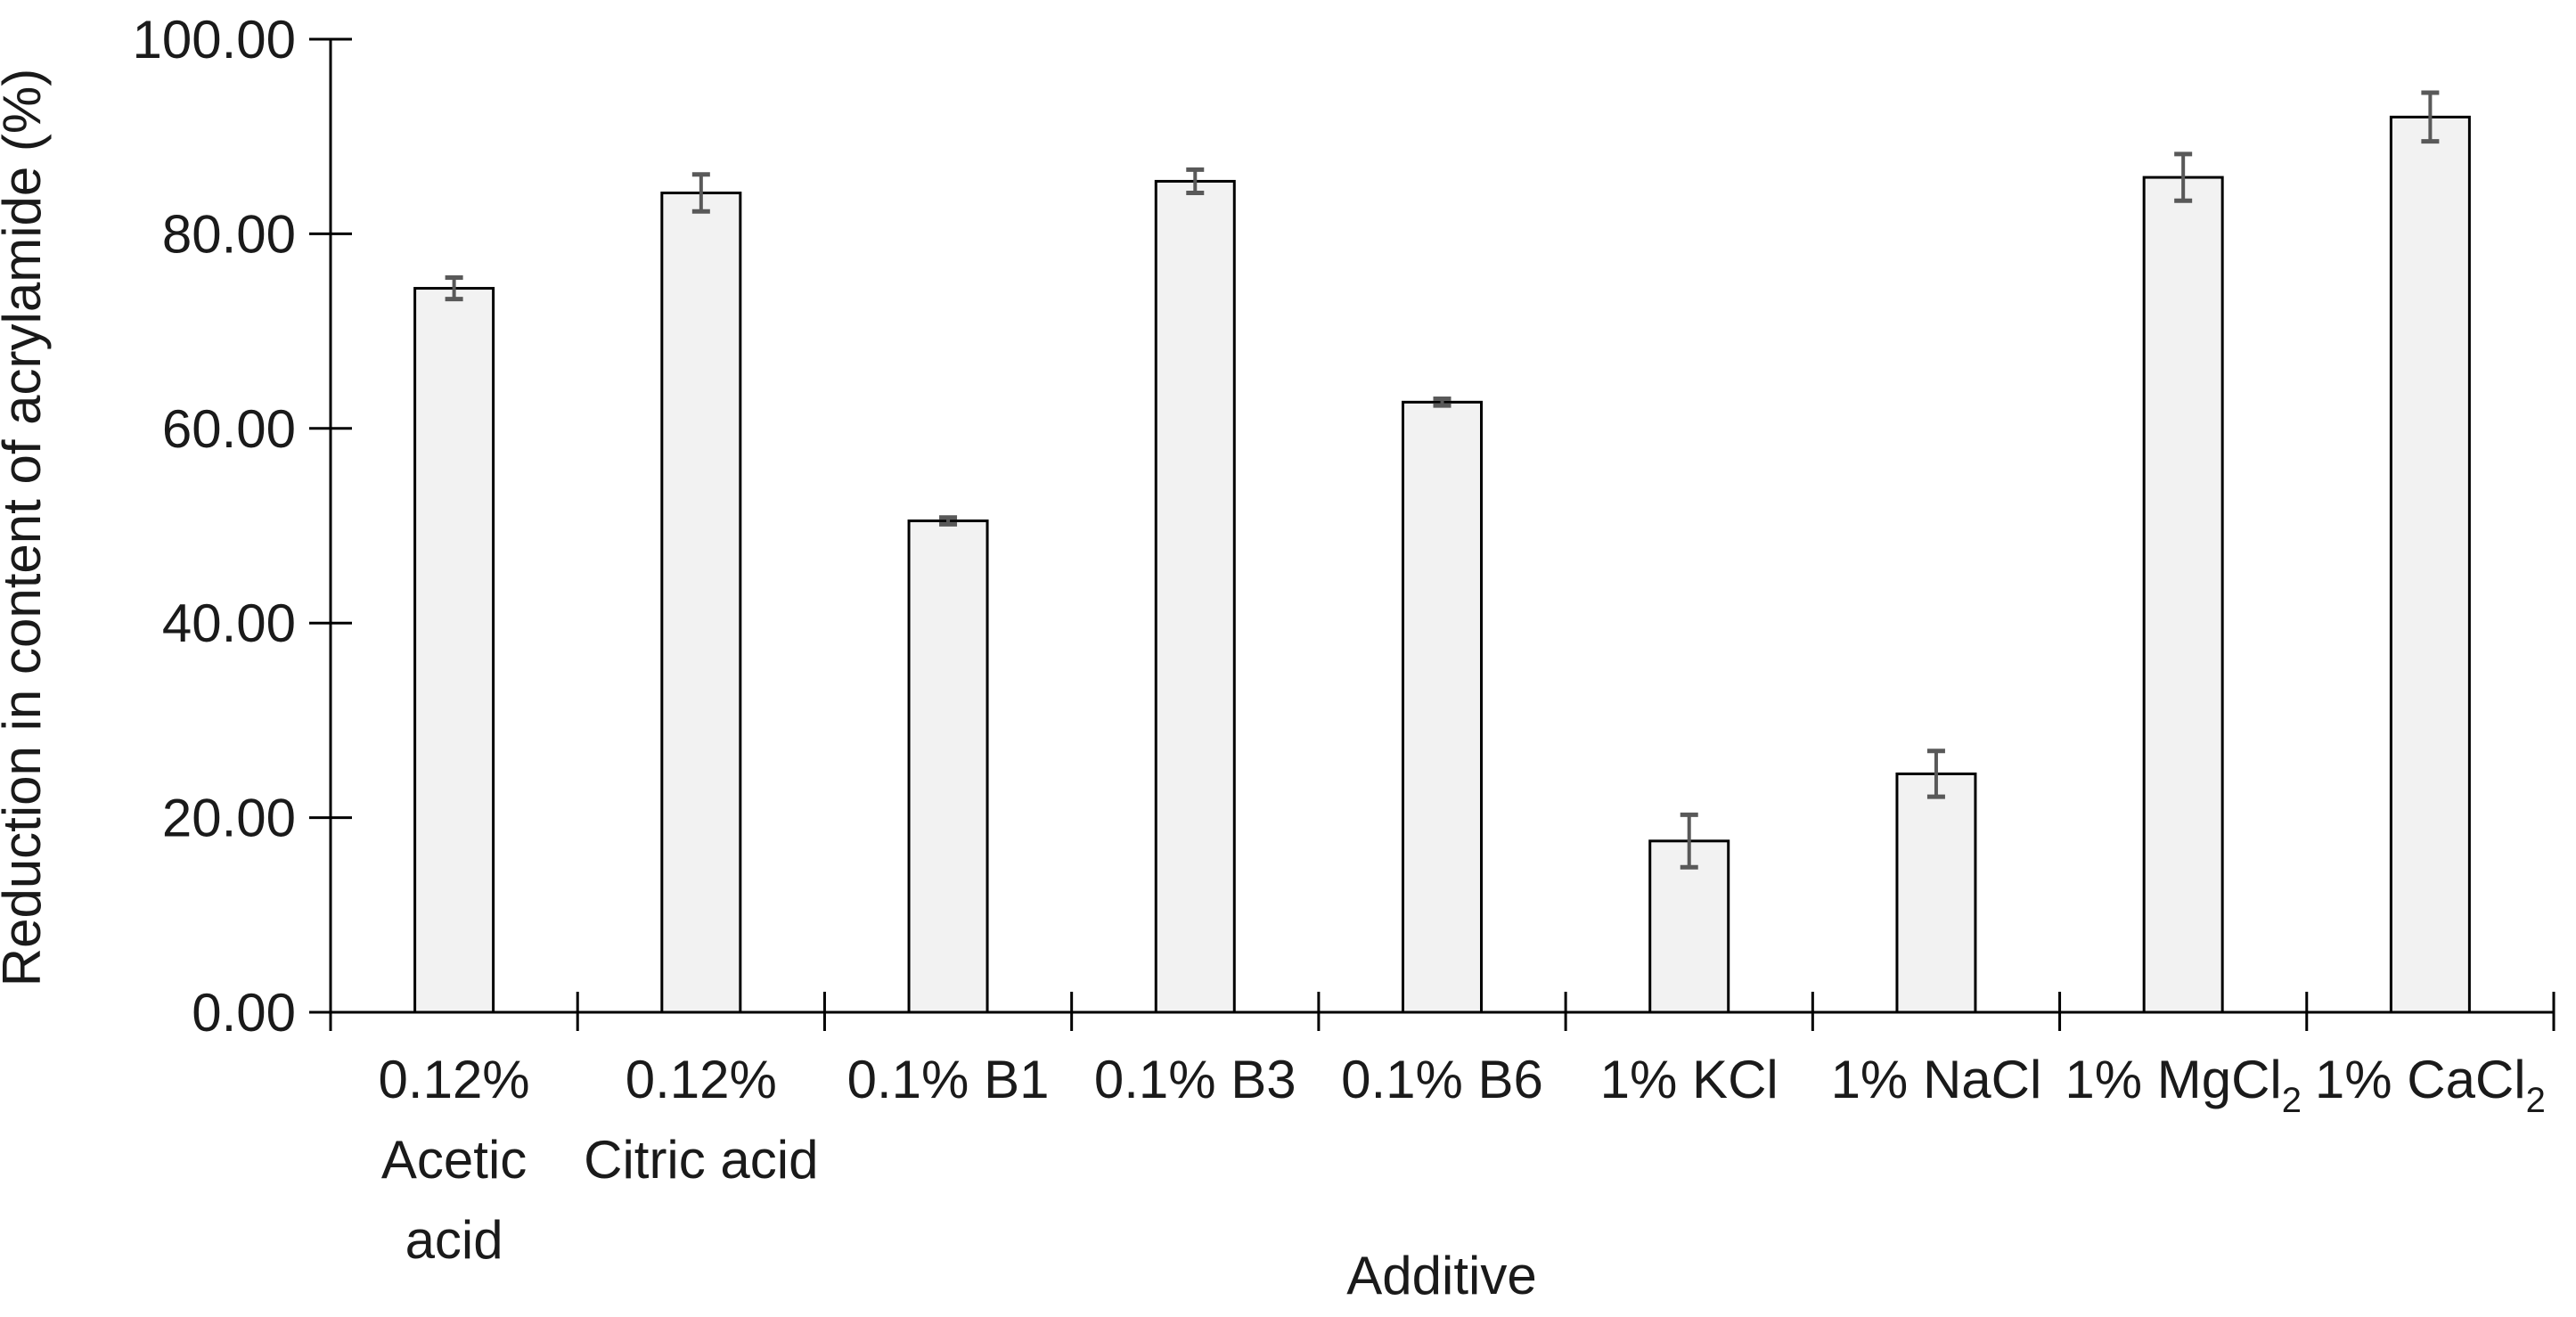  What do you see at coordinates (701, 1160) in the screenshot?
I see `x-category-label: Citric acid` at bounding box center [701, 1160].